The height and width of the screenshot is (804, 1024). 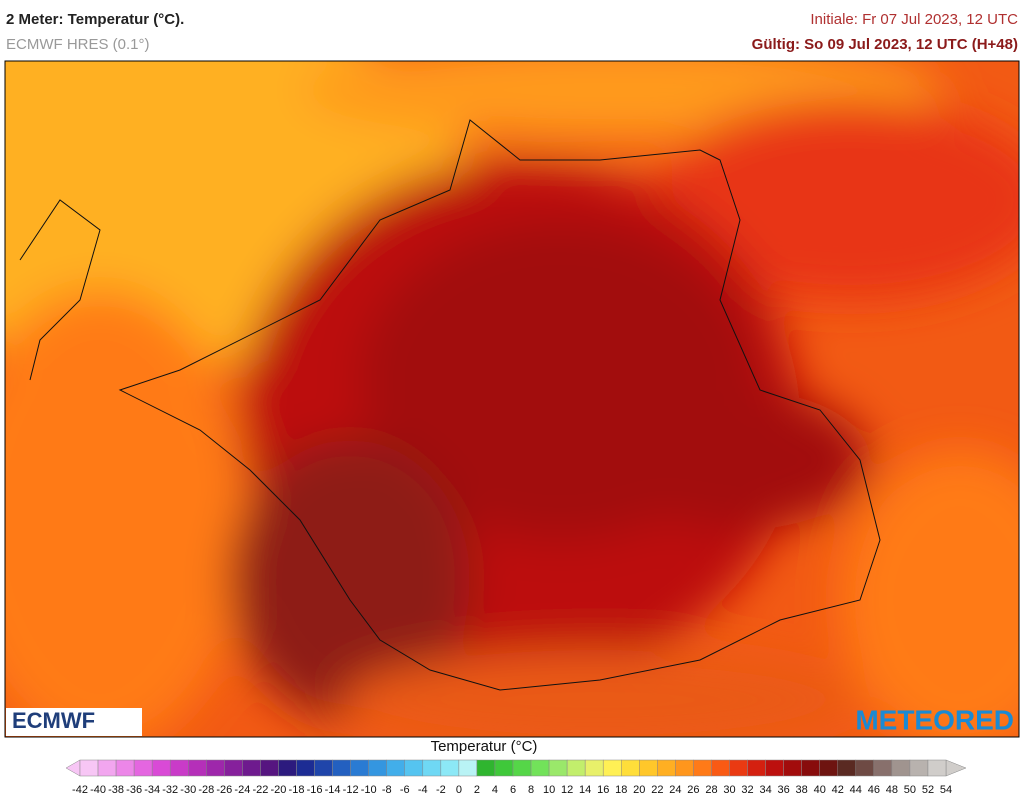 I want to click on legend-tick-label: 32, so click(x=747, y=790).